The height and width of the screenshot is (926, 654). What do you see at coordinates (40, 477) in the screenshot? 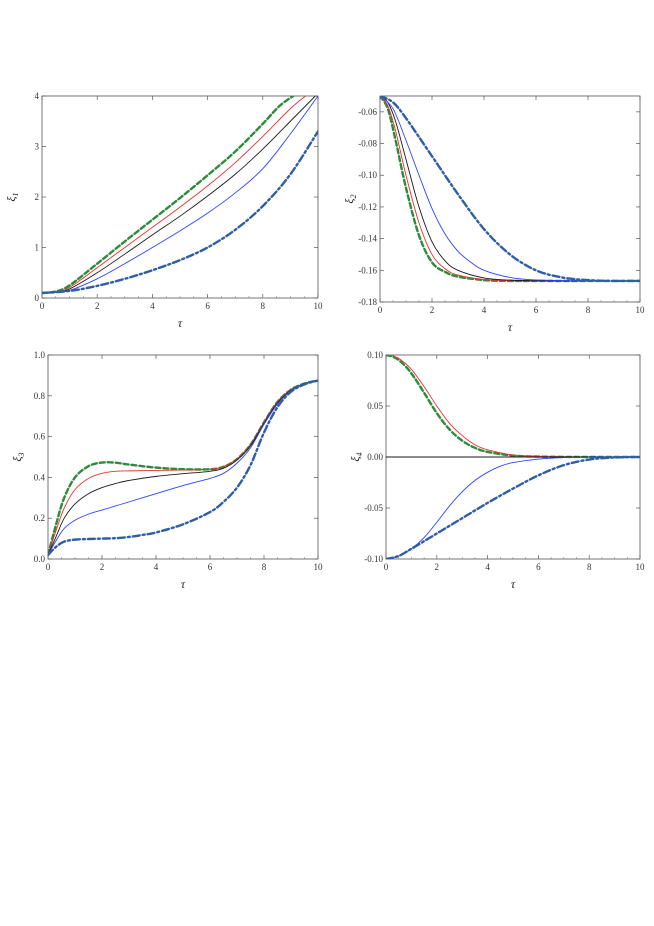
I see `y-tick-label: 0.4` at bounding box center [40, 477].